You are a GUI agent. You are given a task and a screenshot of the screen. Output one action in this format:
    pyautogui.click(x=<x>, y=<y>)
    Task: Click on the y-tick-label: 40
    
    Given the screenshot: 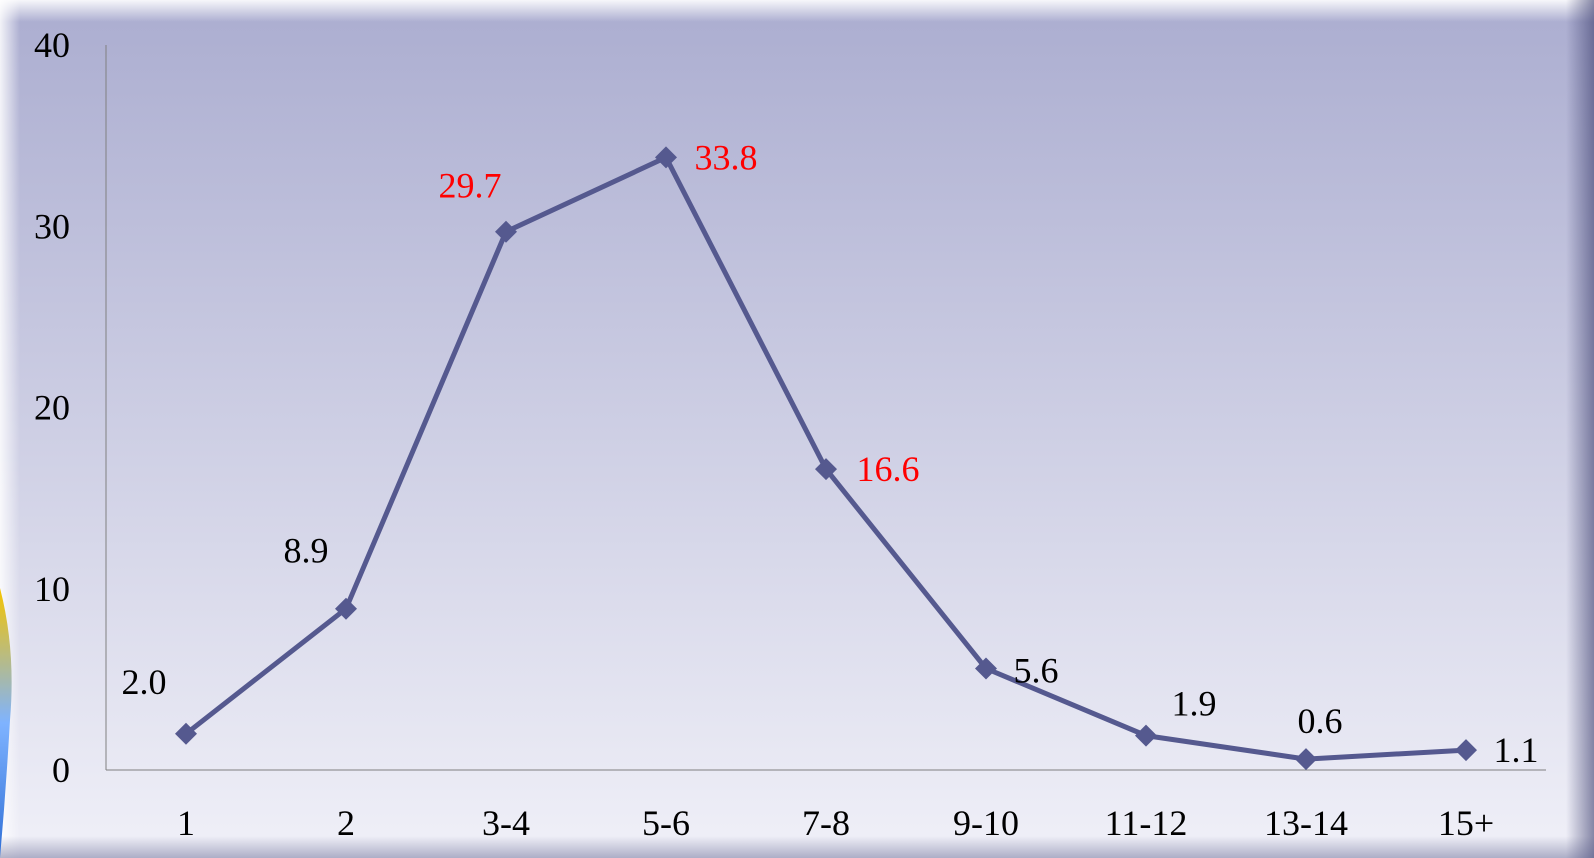 What is the action you would take?
    pyautogui.click(x=52, y=45)
    